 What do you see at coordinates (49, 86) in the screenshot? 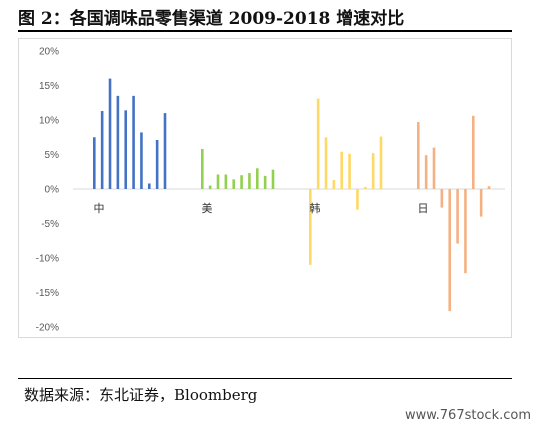
I see `y-tick-label: 15%` at bounding box center [49, 86].